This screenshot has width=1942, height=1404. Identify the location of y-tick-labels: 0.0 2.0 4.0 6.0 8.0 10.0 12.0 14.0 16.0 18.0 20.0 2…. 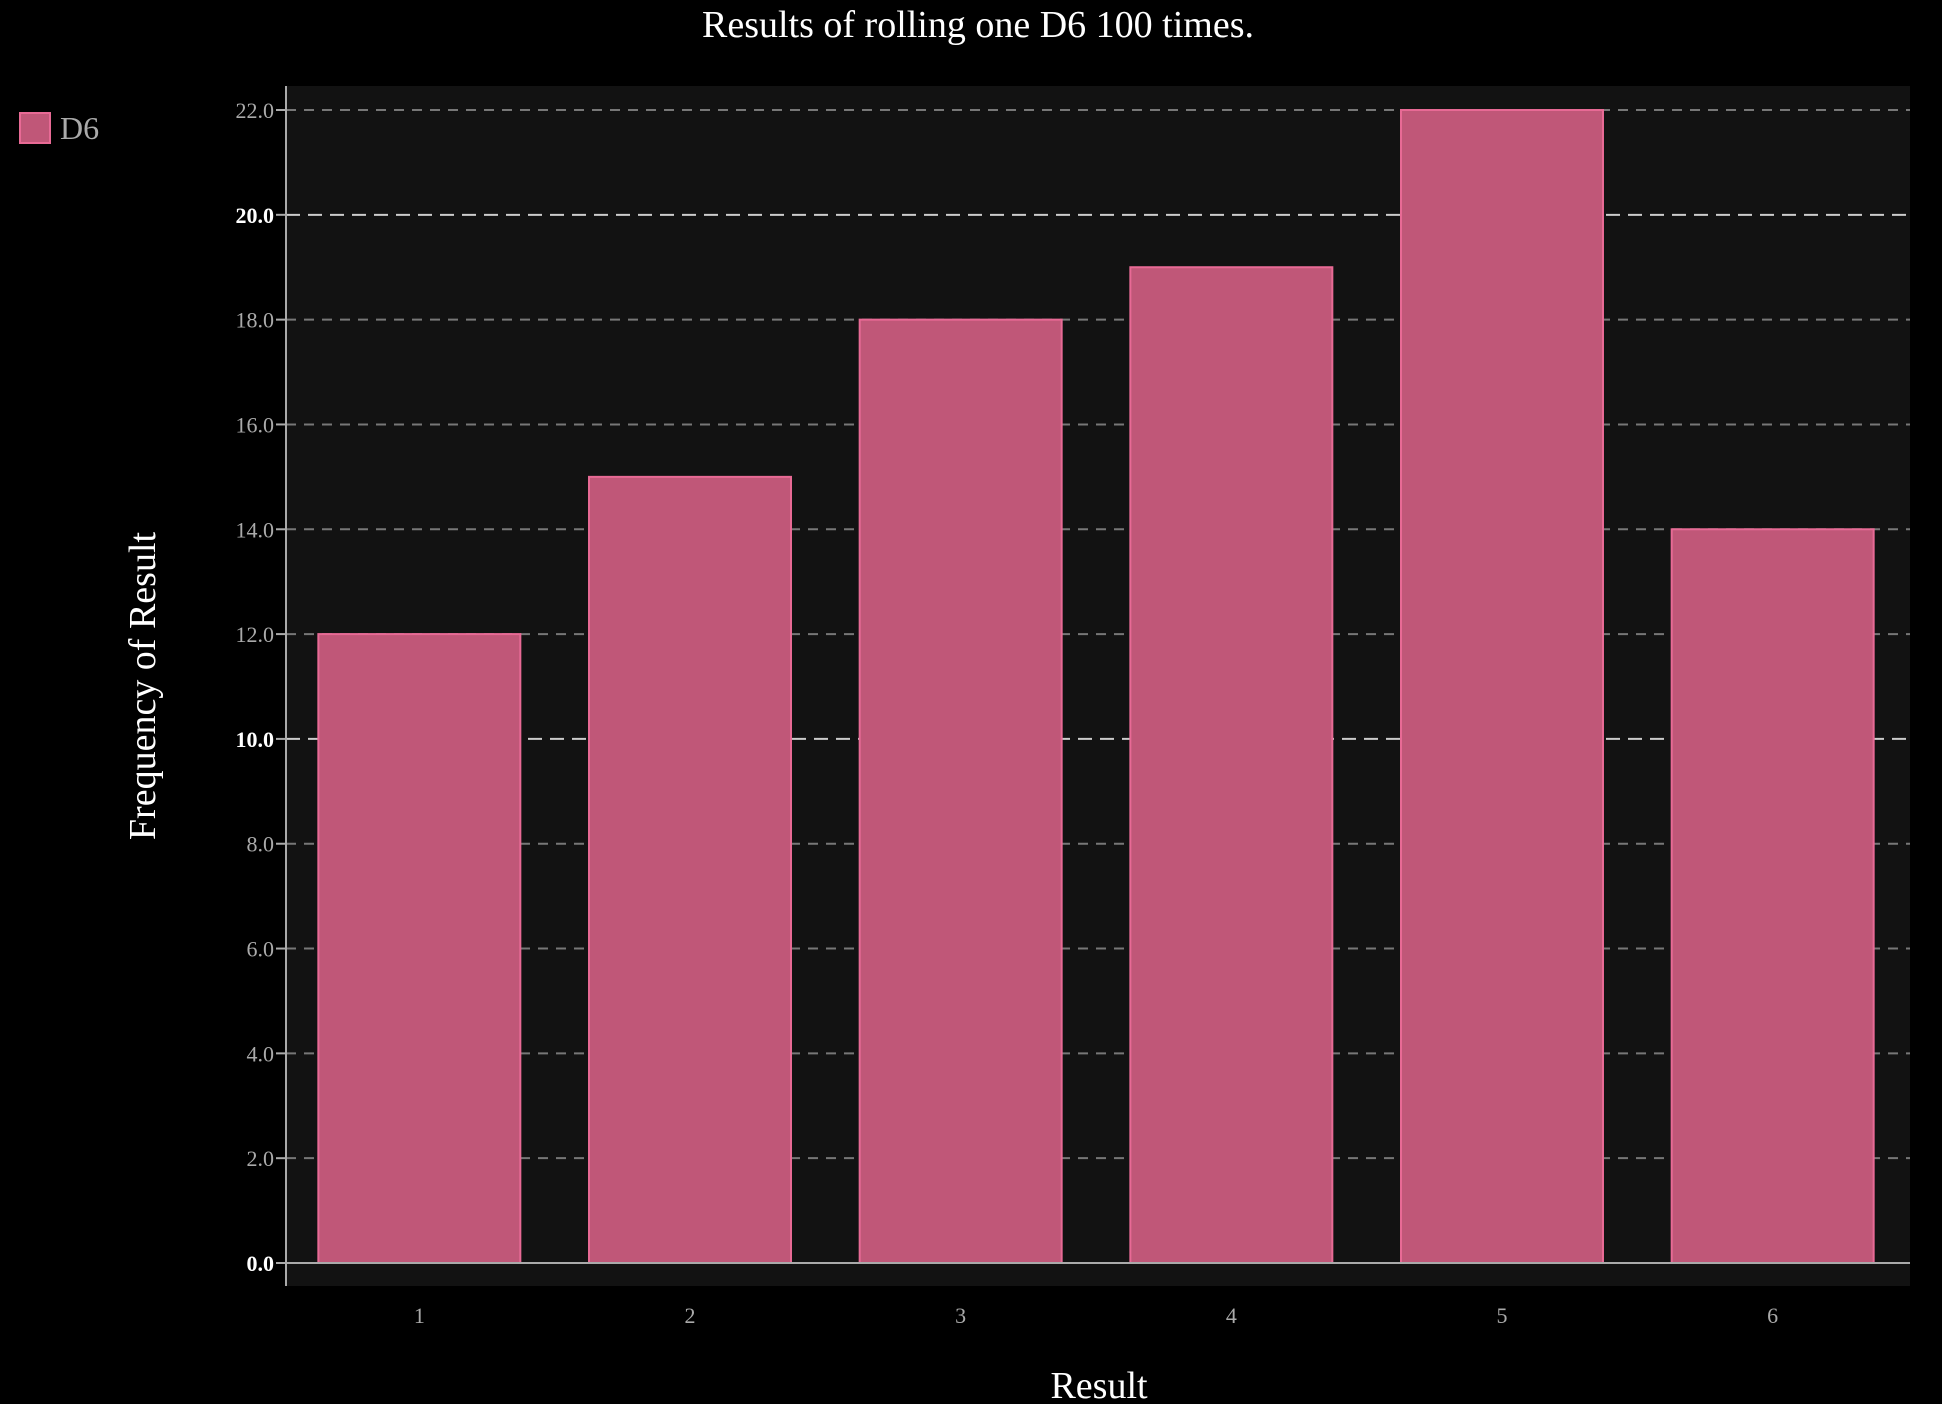
(261, 687).